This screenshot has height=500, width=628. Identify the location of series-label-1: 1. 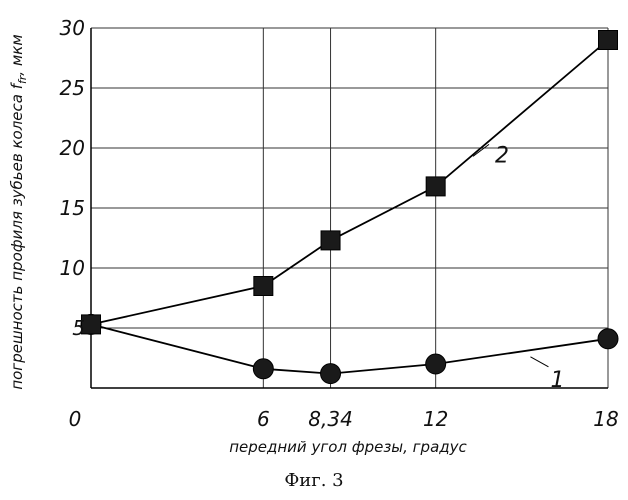
(557, 380).